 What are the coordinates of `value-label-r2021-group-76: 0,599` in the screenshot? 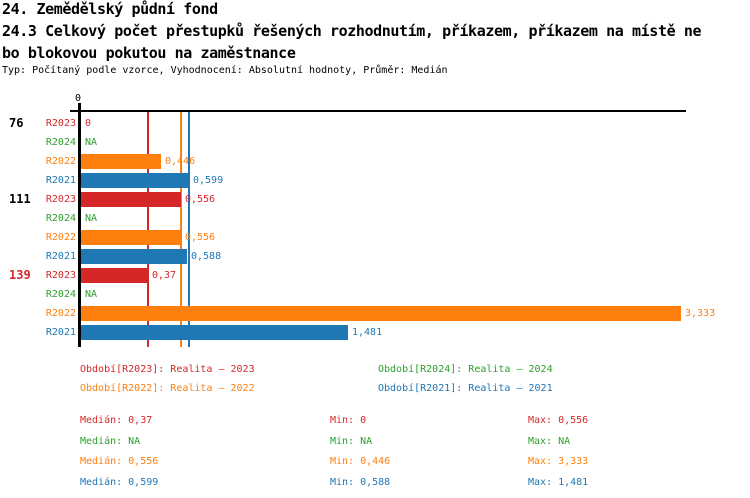 It's located at (208, 180).